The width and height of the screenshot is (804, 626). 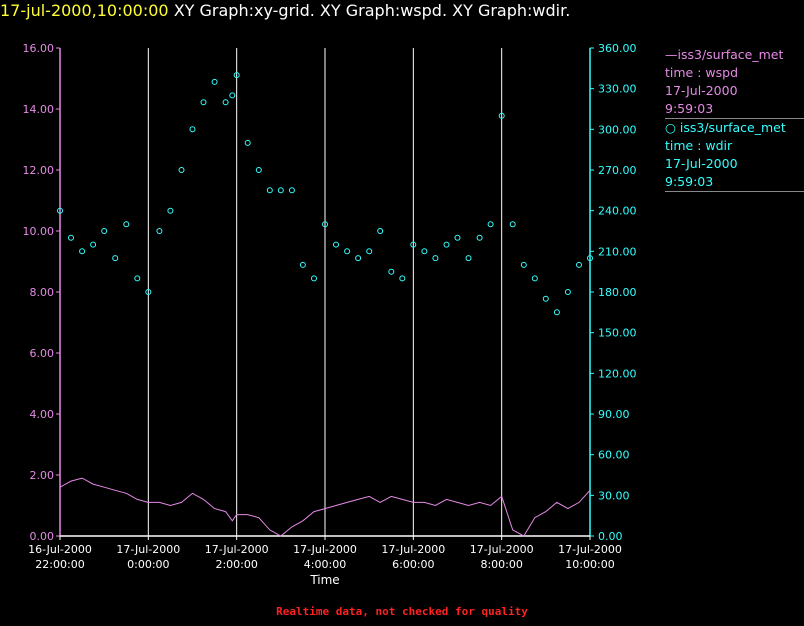 What do you see at coordinates (324, 580) in the screenshot?
I see `x-axis-label: Time` at bounding box center [324, 580].